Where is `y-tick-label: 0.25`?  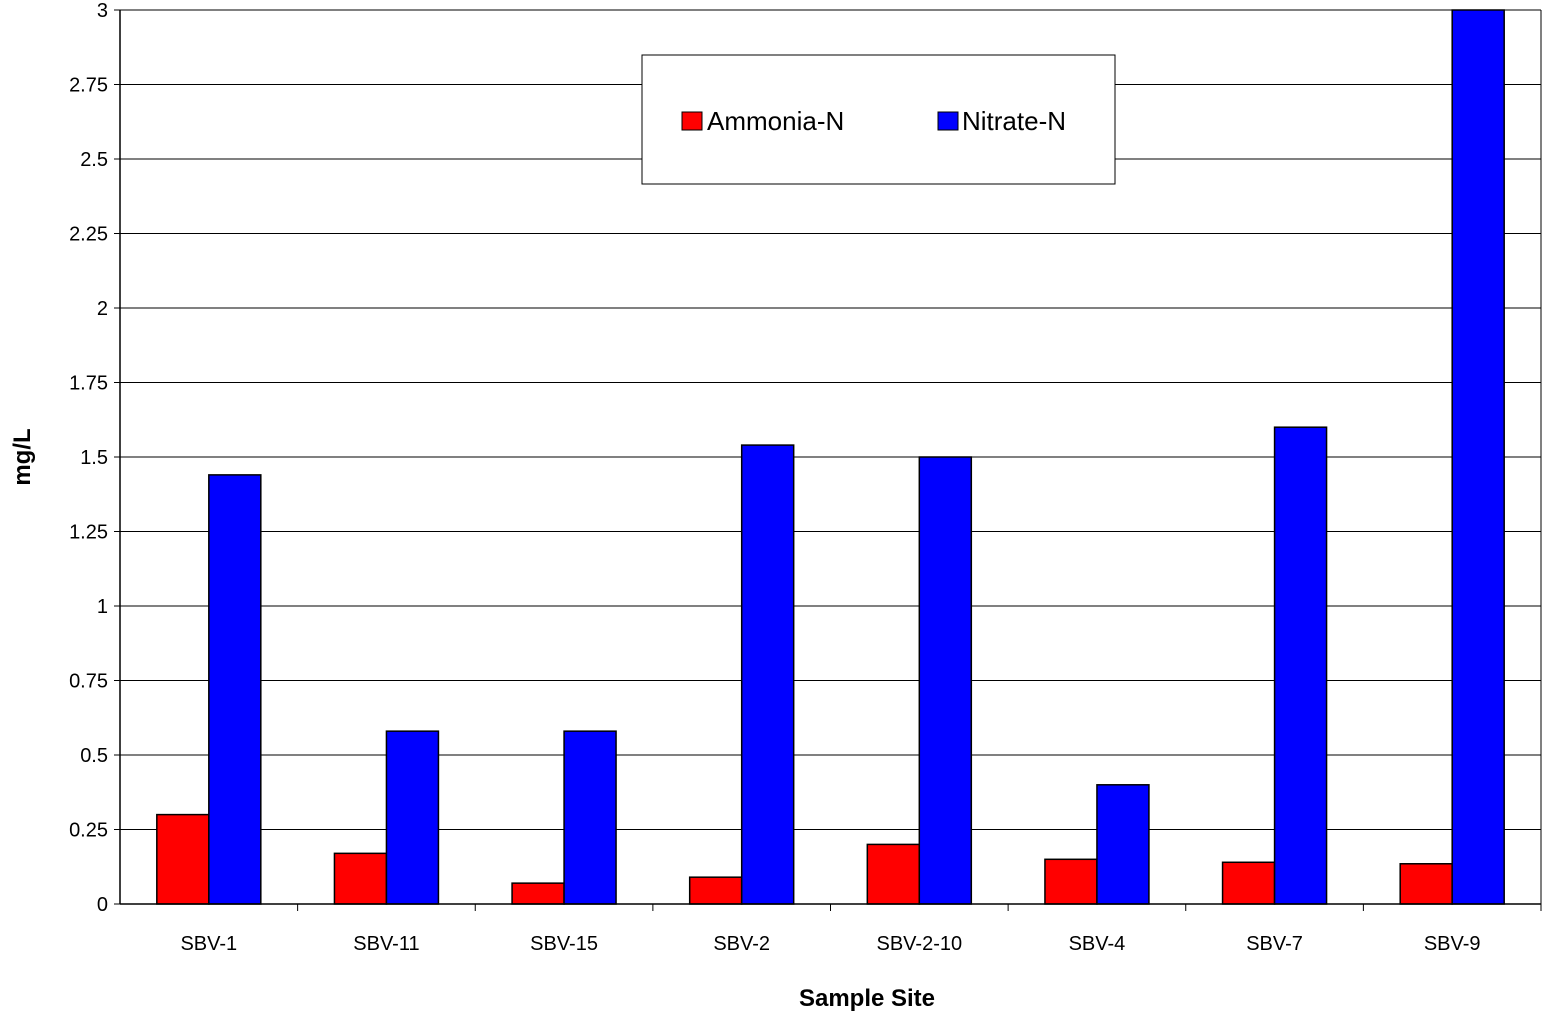
y-tick-label: 0.25 is located at coordinates (88, 831).